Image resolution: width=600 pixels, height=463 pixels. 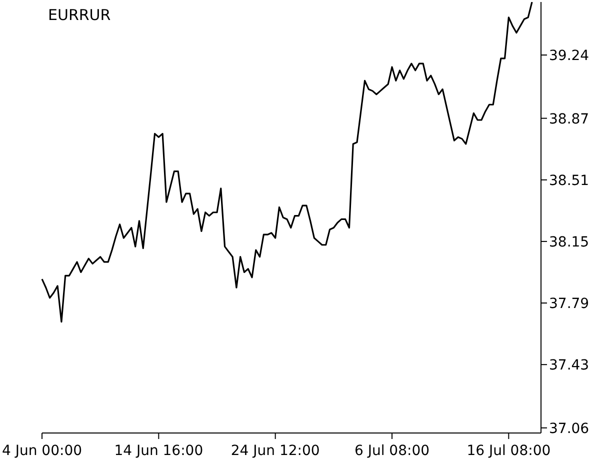 What do you see at coordinates (569, 428) in the screenshot?
I see `y-tick-label: 37.06` at bounding box center [569, 428].